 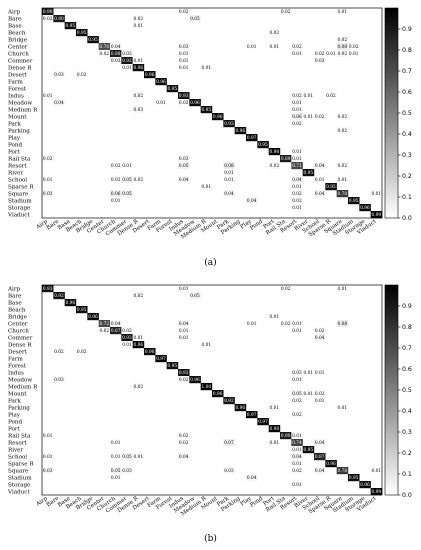 I want to click on cell-value-label: 1.00, so click(x=207, y=387).